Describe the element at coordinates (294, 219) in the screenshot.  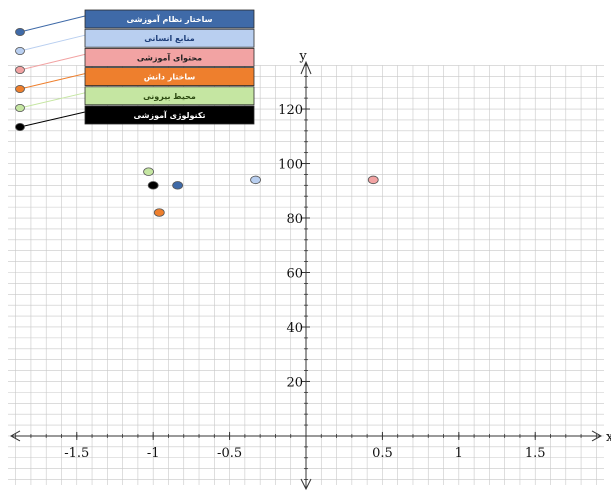
I see `y-tick-label: 80` at that location.